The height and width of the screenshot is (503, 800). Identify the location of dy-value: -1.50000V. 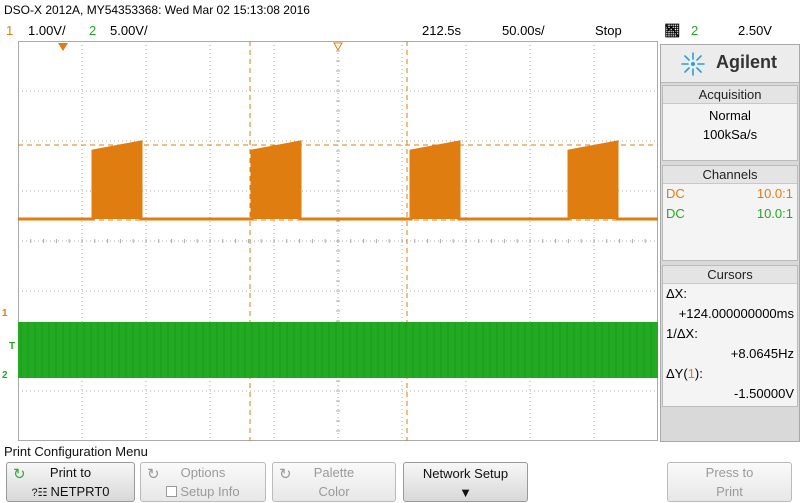
(764, 393).